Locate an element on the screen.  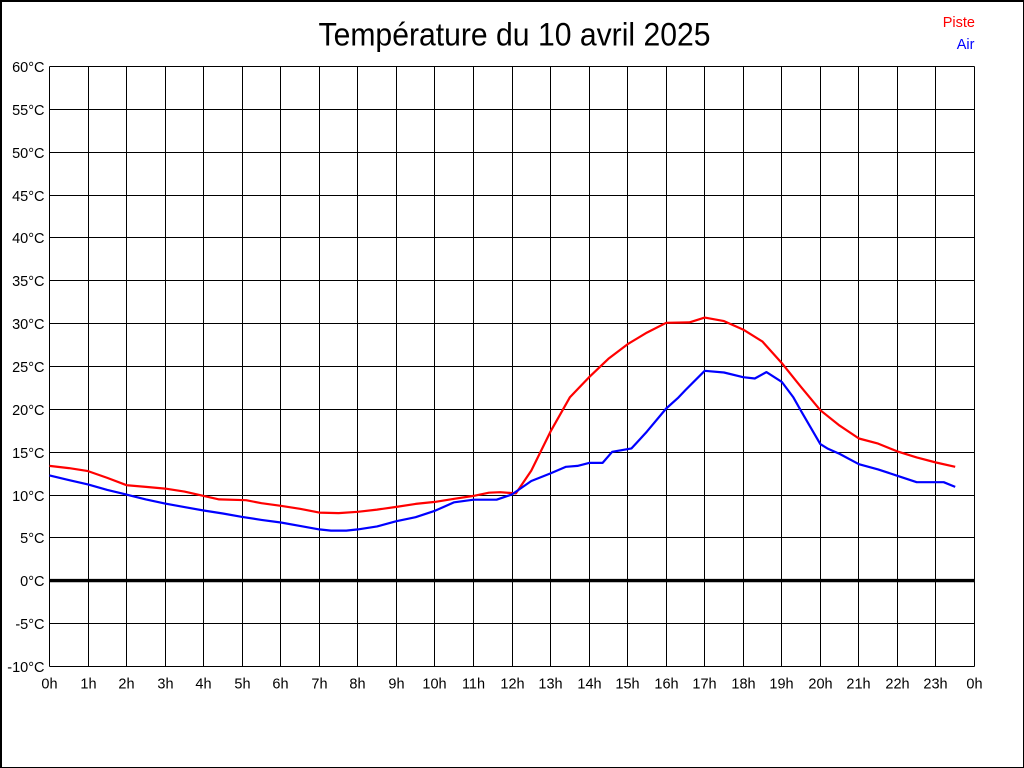
svg-text: 10°C is located at coordinates (28, 497).